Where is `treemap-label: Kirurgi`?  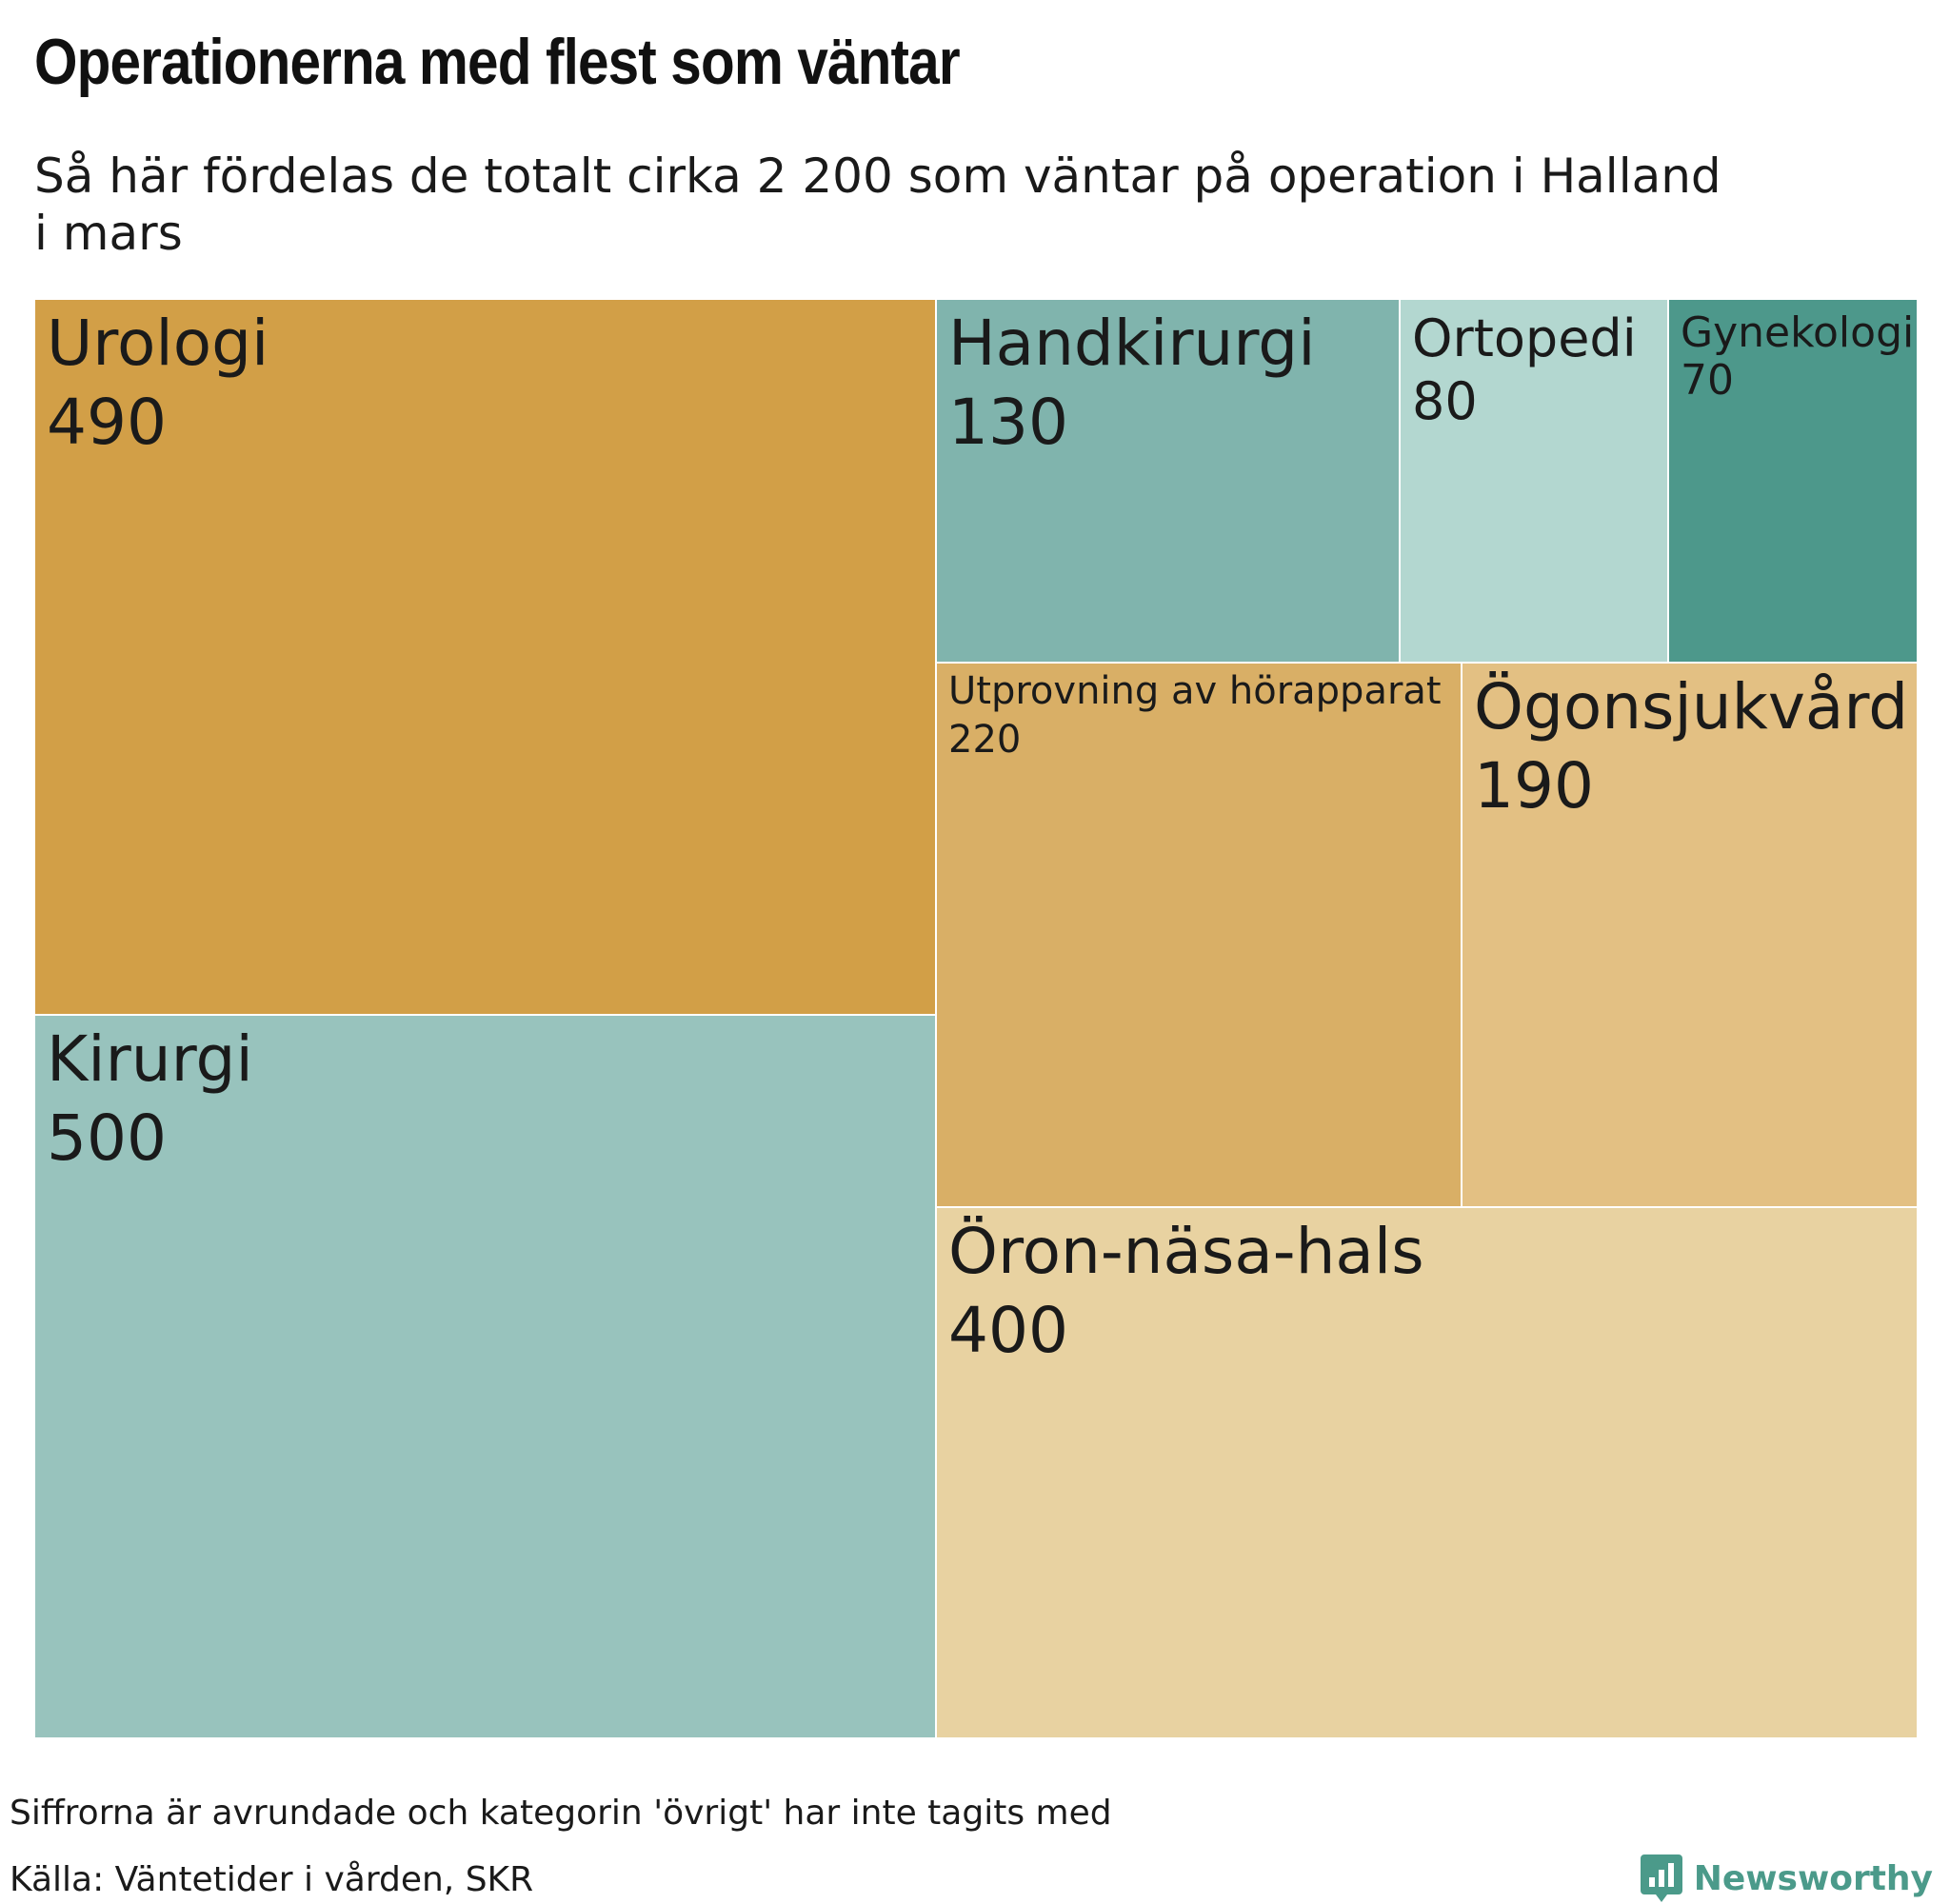 treemap-label: Kirurgi is located at coordinates (150, 1059).